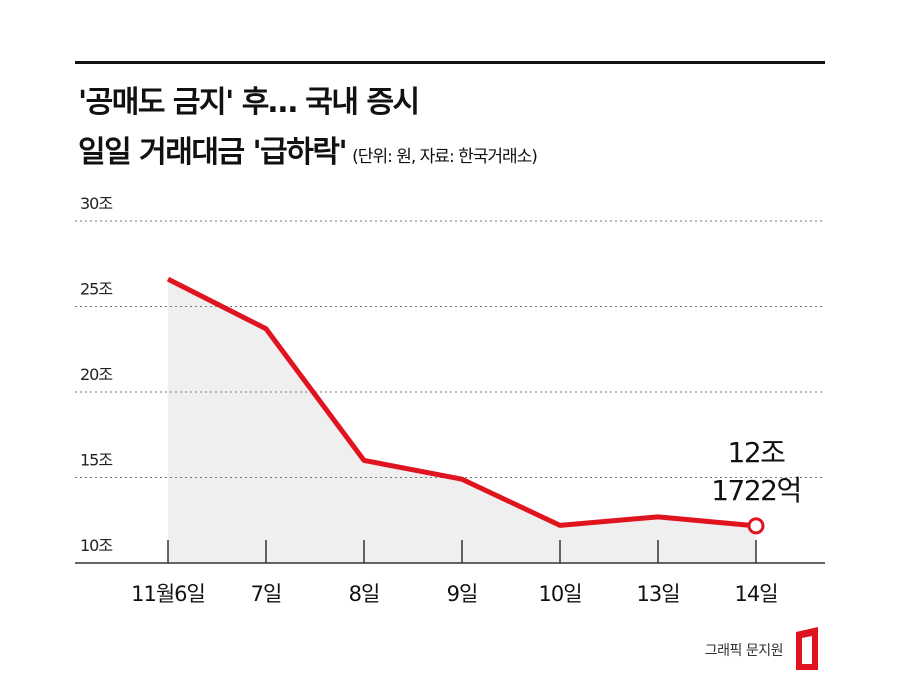  I want to click on logo-inner, so click(807, 650).